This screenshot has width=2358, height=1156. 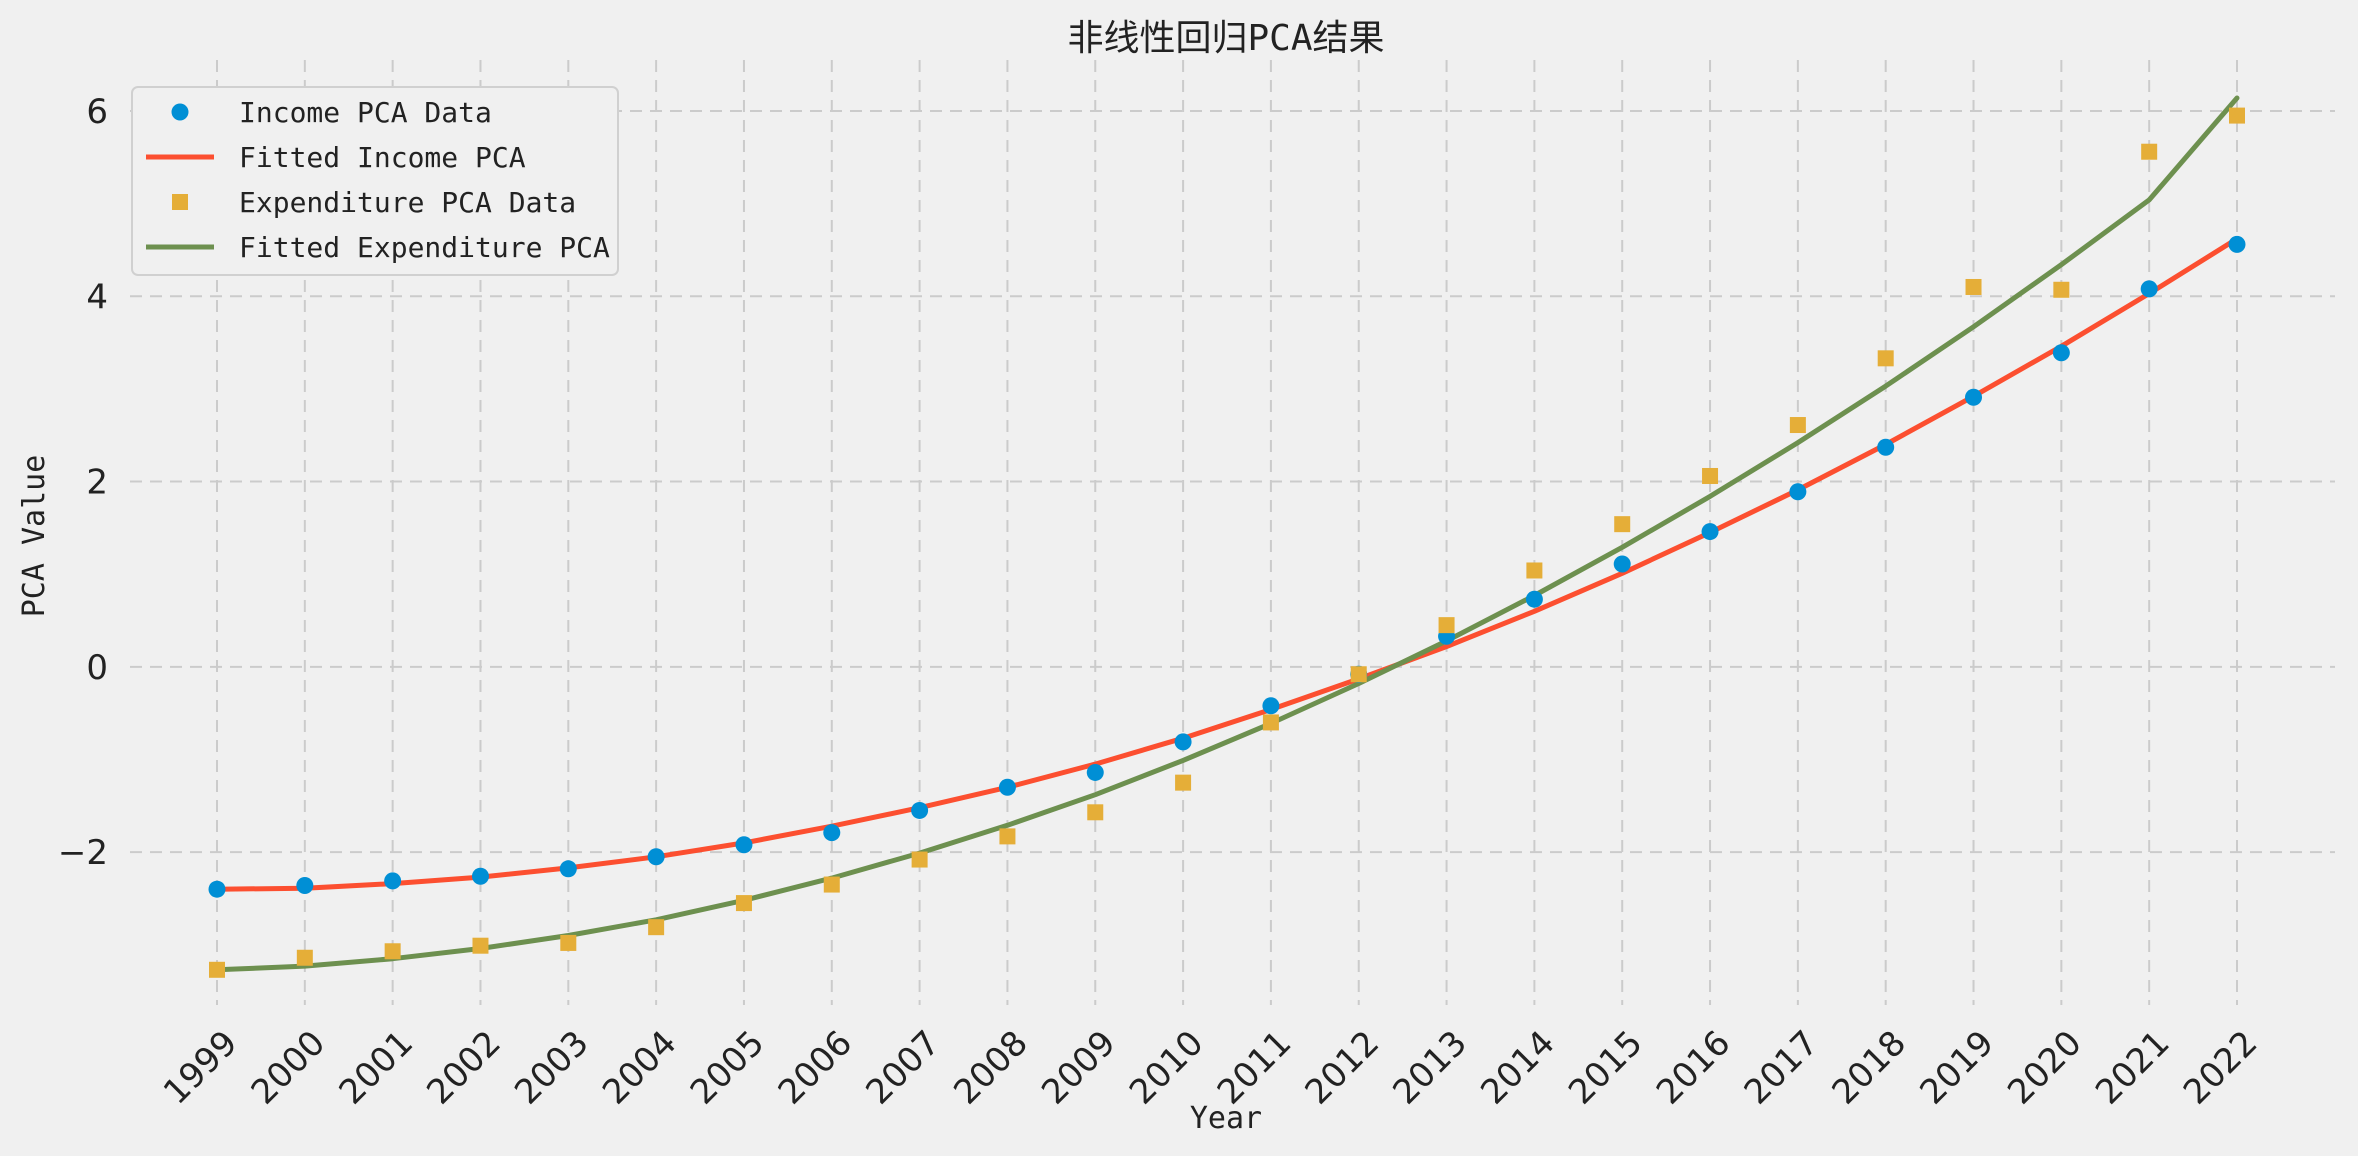 What do you see at coordinates (34, 536) in the screenshot?
I see `y-axis-label: PCA Value` at bounding box center [34, 536].